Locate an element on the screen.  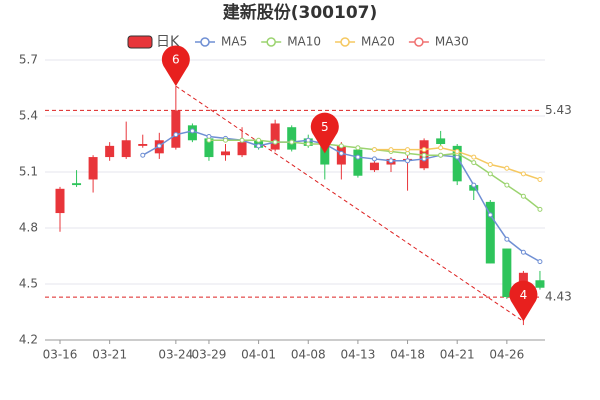
x-tick-label: 04-18 is located at coordinates (407, 355).